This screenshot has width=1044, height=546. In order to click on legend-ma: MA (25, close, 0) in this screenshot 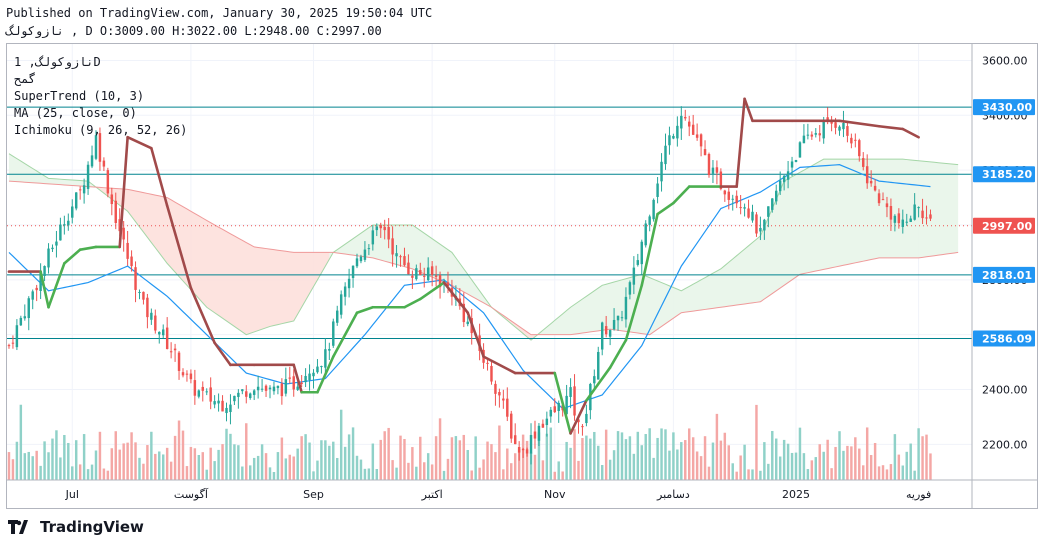, I will do `click(75, 113)`.